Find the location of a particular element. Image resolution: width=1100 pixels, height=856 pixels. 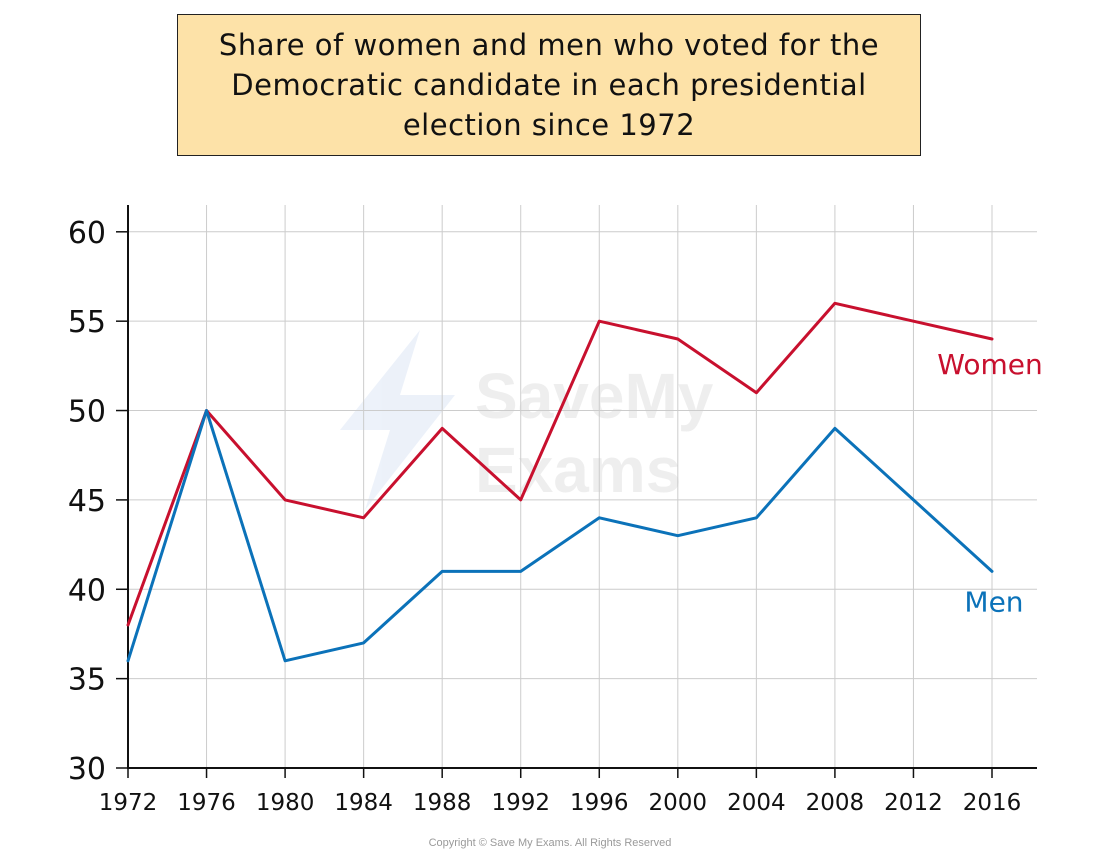

x-tick-label: 2012 is located at coordinates (913, 803).